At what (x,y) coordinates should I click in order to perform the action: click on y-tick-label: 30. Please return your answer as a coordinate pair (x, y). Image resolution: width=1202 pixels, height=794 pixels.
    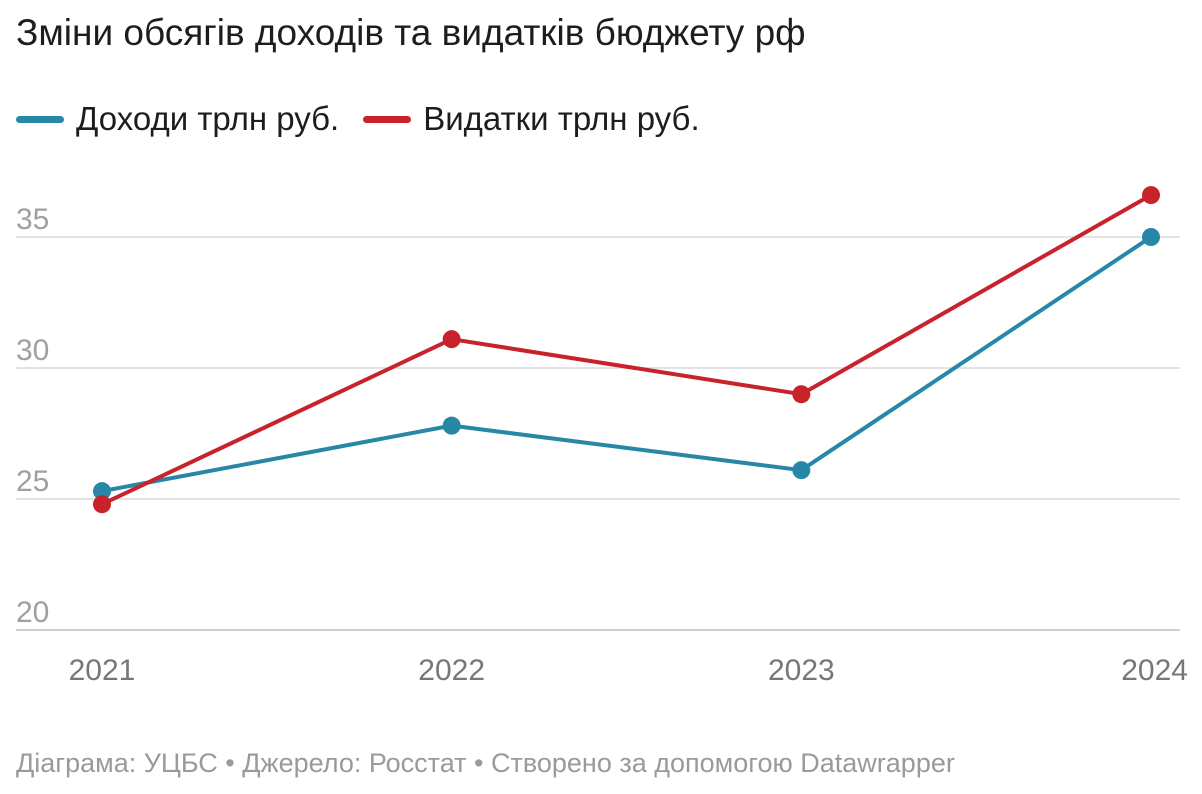
    Looking at the image, I should click on (32, 350).